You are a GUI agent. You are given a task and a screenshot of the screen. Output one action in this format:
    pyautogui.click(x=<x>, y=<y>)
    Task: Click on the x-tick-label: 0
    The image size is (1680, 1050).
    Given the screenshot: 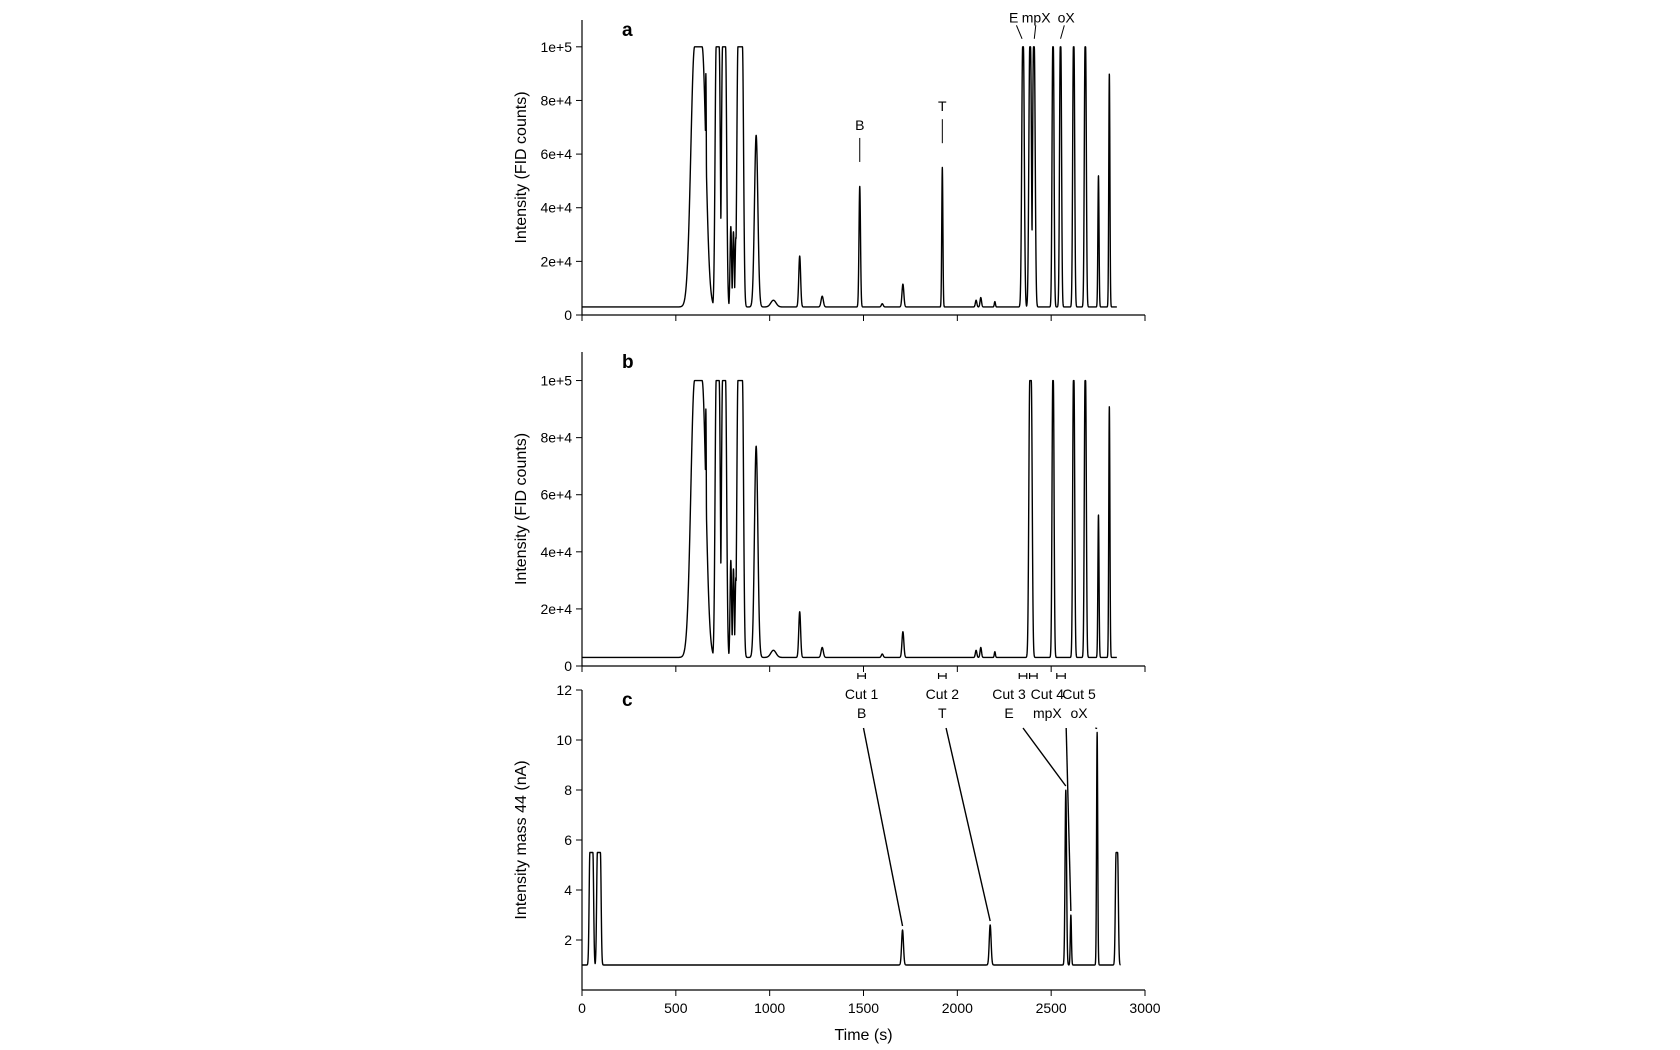 What is the action you would take?
    pyautogui.click(x=582, y=1008)
    